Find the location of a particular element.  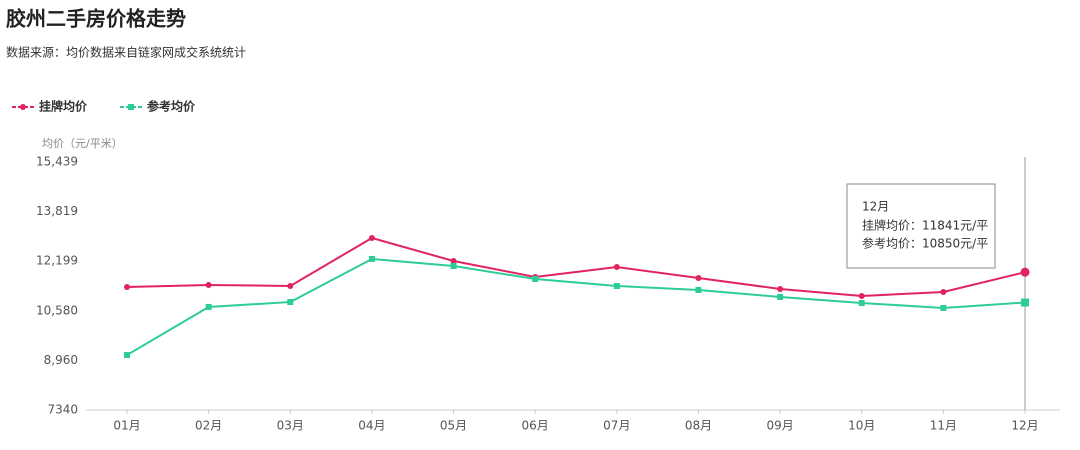

legend-label: 参考均价 is located at coordinates (171, 106).